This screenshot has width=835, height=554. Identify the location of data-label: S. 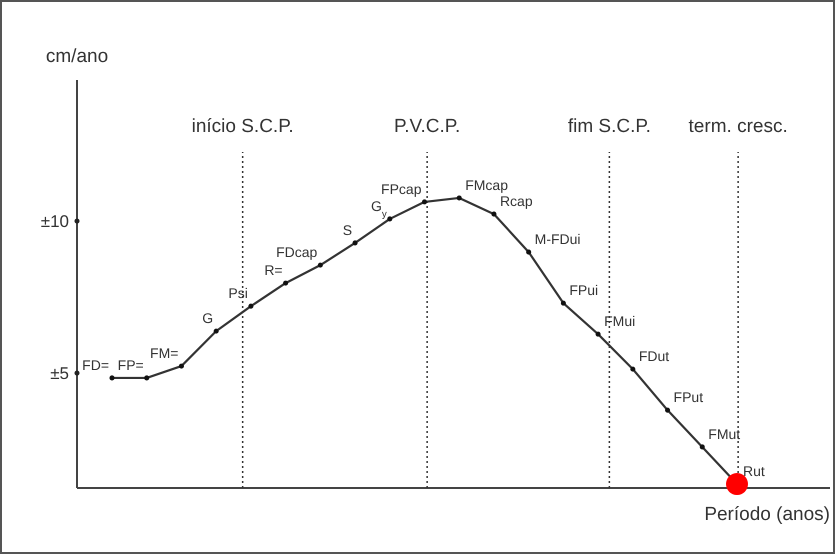
(347, 230).